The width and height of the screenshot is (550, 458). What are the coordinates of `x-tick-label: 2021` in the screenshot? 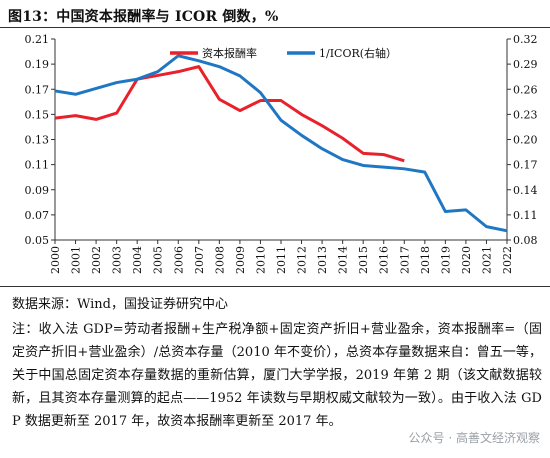 It's located at (486, 260).